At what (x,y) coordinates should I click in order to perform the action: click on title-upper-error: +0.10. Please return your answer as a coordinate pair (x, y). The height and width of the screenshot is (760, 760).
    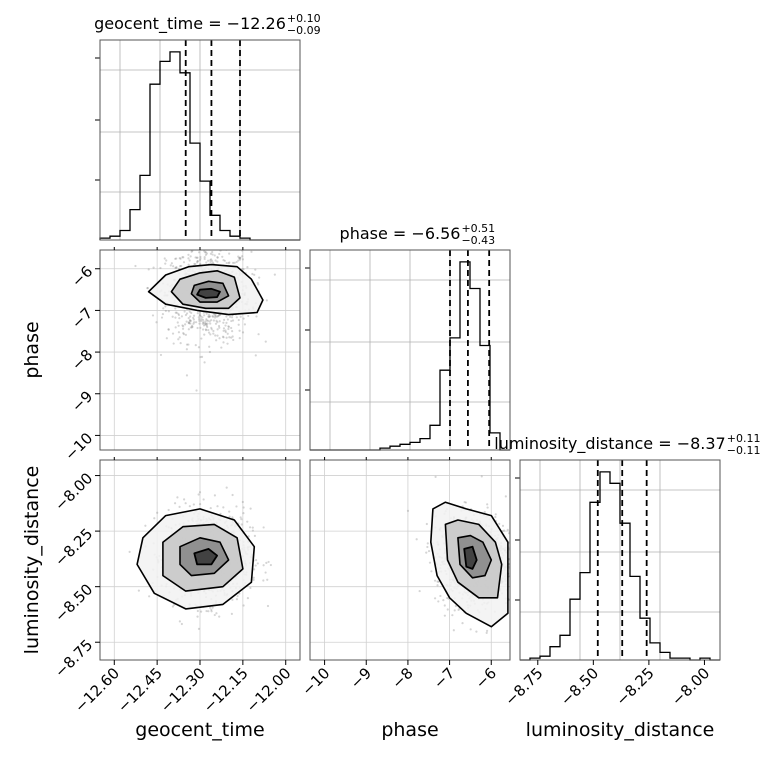
    Looking at the image, I should click on (304, 18).